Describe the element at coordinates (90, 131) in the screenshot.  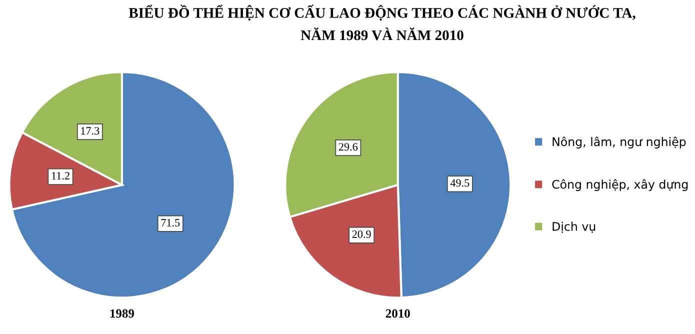
I see `data-label: 17.3` at that location.